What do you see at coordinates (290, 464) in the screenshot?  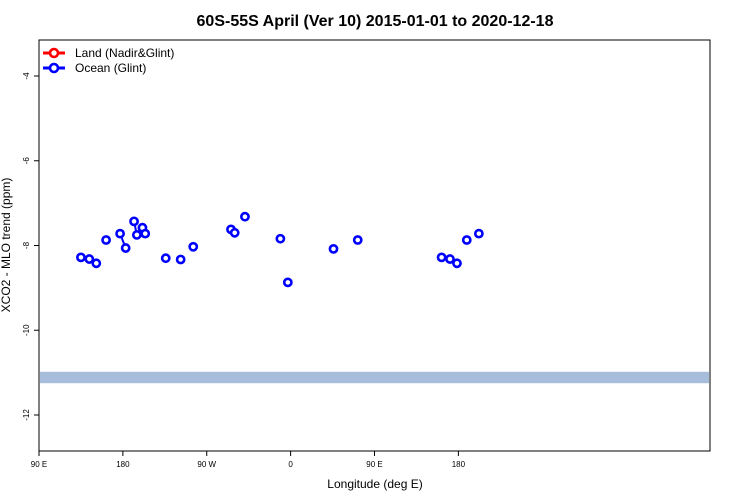 I see `x-tick-label: 0` at bounding box center [290, 464].